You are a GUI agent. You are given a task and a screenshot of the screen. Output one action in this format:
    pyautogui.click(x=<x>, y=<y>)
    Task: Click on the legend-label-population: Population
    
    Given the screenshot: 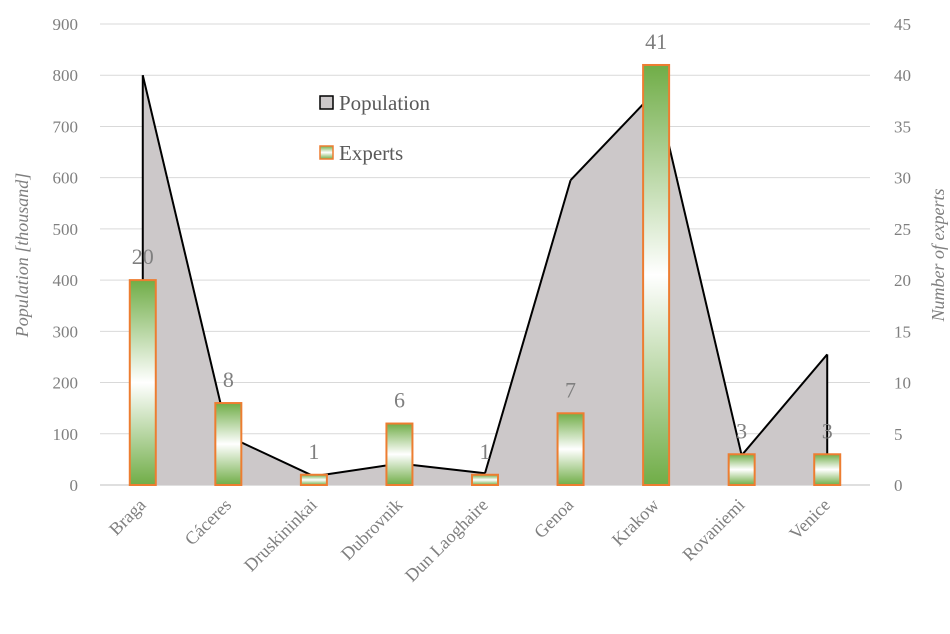 What is the action you would take?
    pyautogui.click(x=385, y=103)
    